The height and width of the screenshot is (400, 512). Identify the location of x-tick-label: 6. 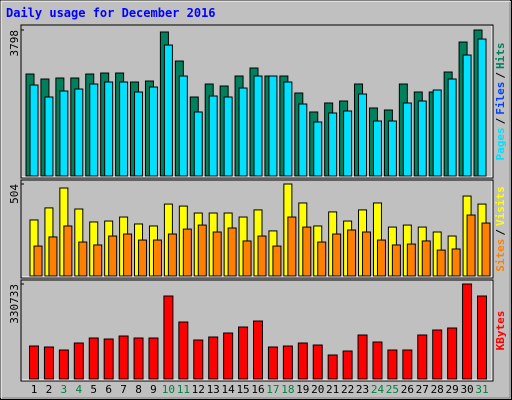
(108, 389).